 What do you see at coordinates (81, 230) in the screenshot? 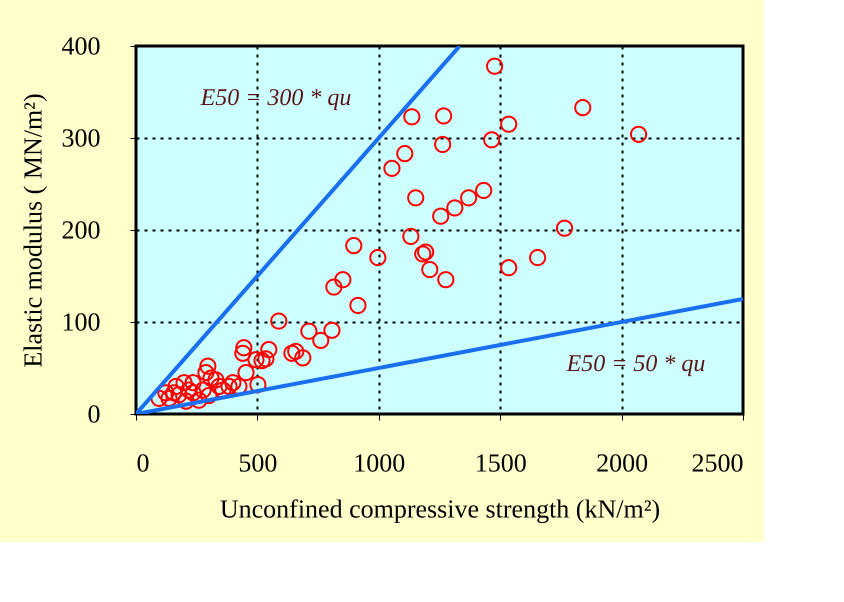
I see `y-tick-label: 200` at bounding box center [81, 230].